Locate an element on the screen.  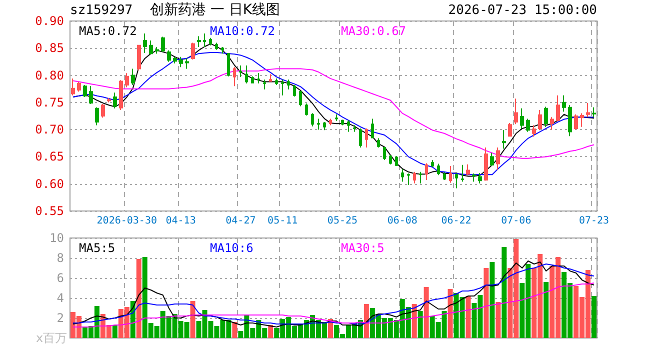
y-tick-label: 0.60 is located at coordinates (49, 183).